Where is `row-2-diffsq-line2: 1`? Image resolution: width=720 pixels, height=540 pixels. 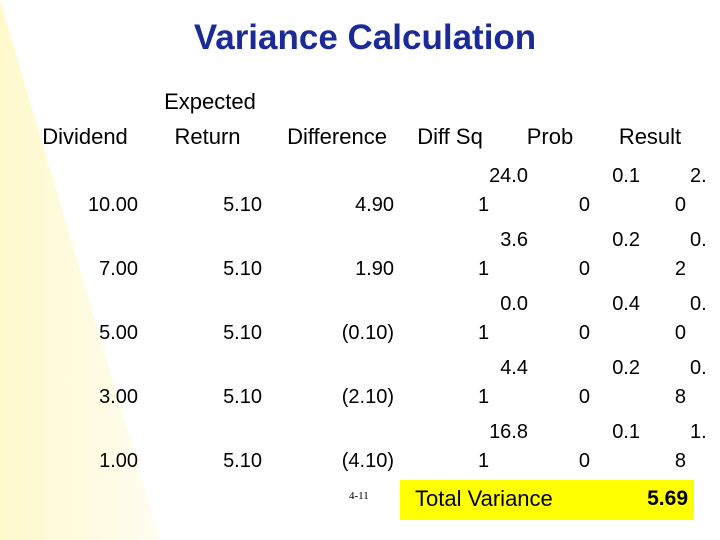 row-2-diffsq-line2: 1 is located at coordinates (484, 269).